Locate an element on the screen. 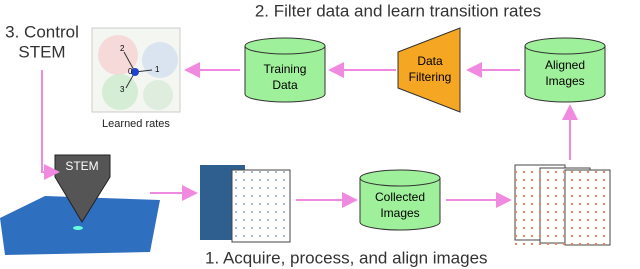 This screenshot has width=640, height=269. state-label: 0 is located at coordinates (130, 71).